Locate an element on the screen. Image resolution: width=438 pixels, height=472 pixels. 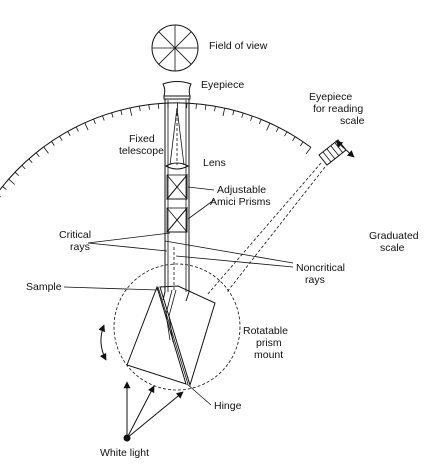
graduated-scale-arc is located at coordinates (156, 150).